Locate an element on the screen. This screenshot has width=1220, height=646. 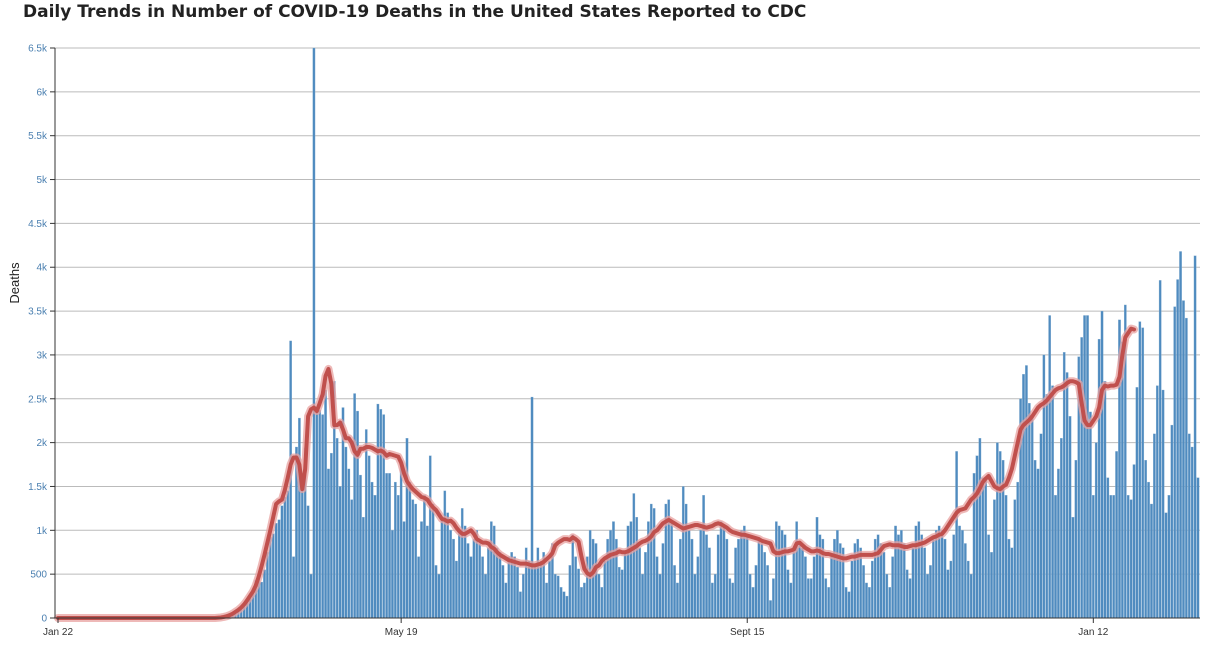
y-tick-label: 3k is located at coordinates (42, 355).